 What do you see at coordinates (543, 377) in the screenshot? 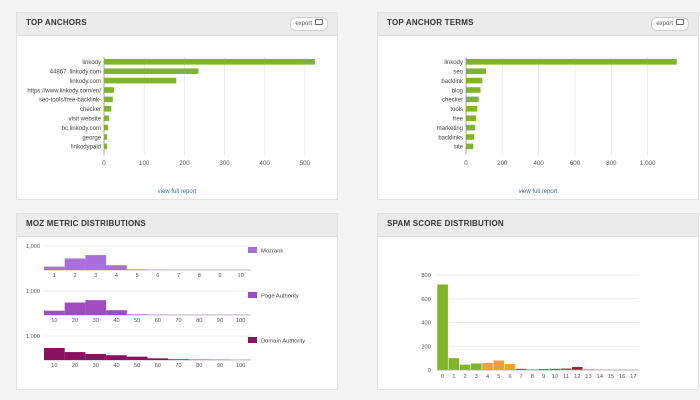
I see `x-tick-label: 9` at bounding box center [543, 377].